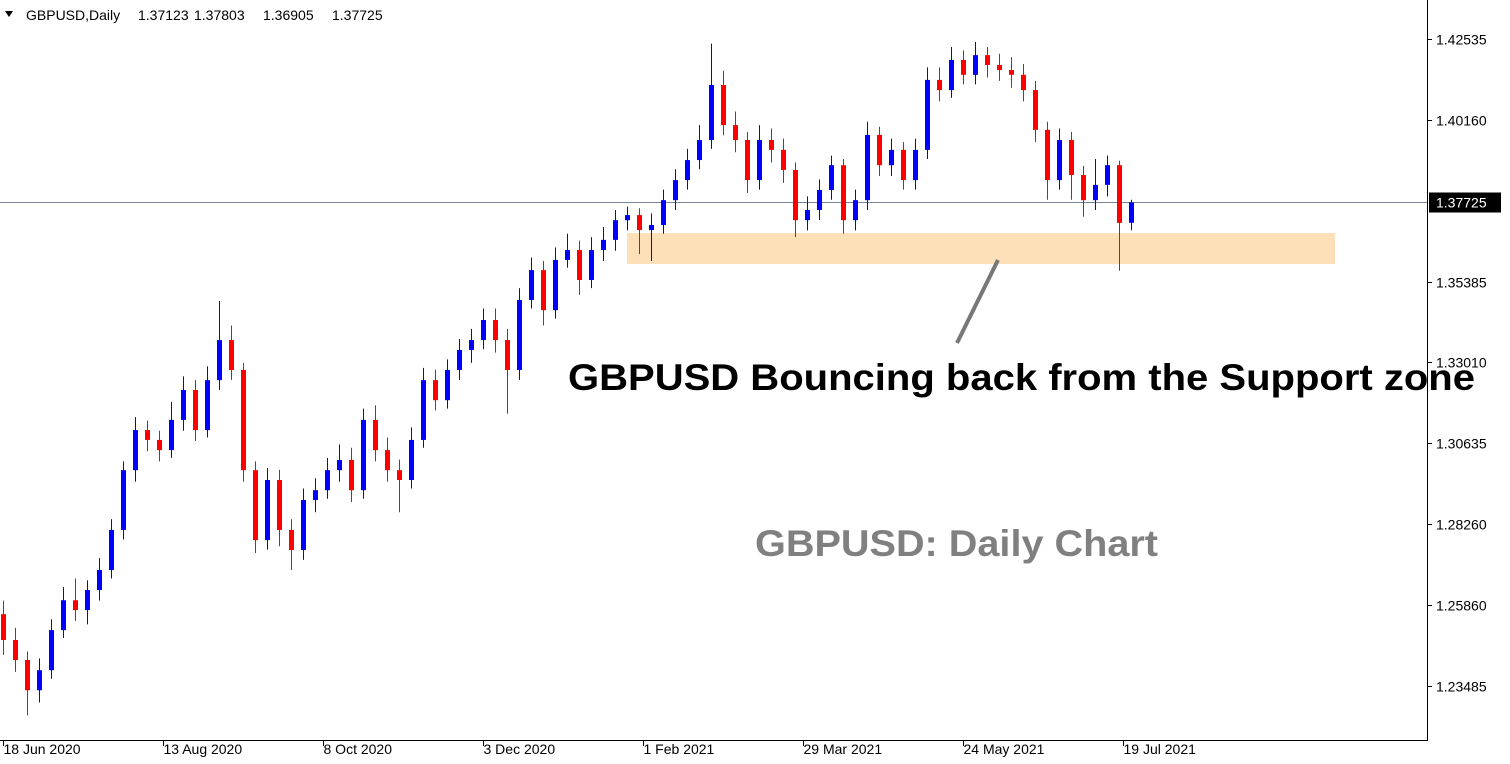  Describe the element at coordinates (358, 749) in the screenshot. I see `x-tick-label: 8 Oct 2020` at that location.